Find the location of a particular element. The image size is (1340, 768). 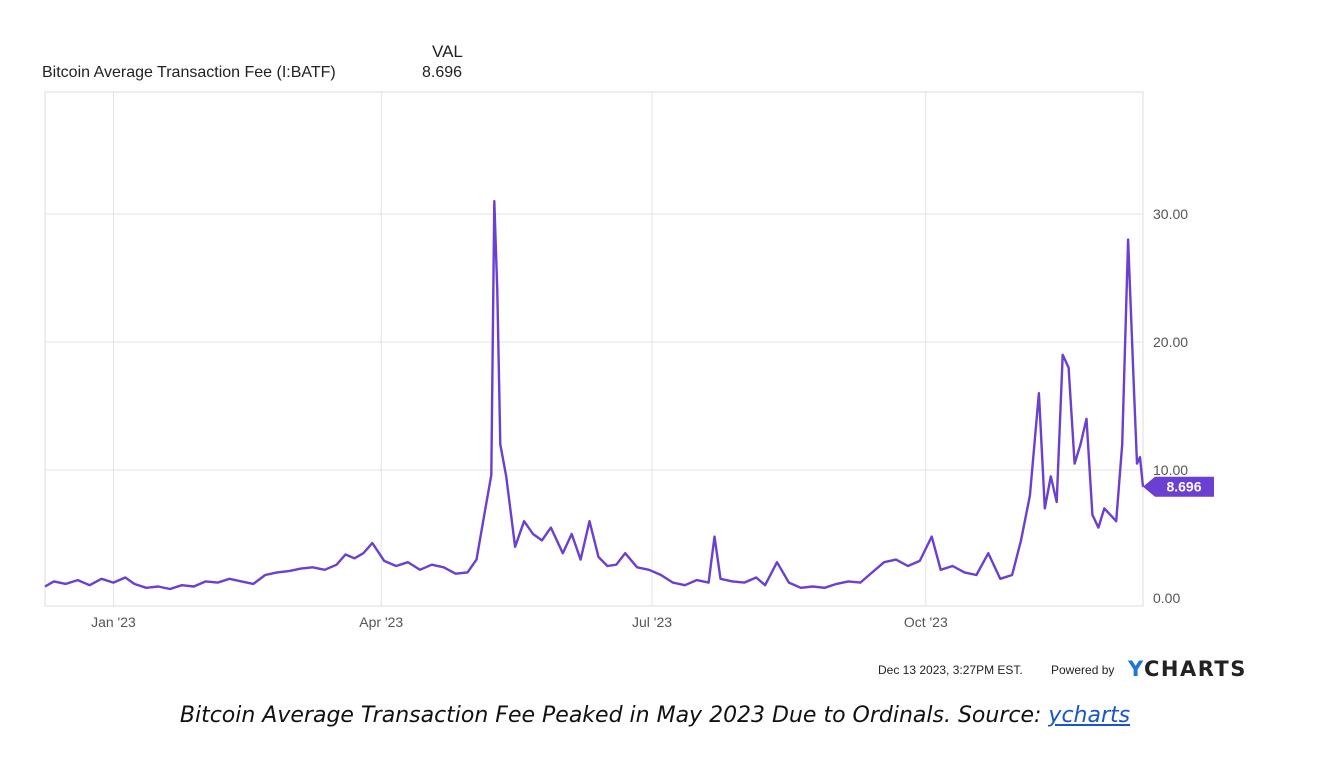

source-link: ycharts is located at coordinates (1089, 715).